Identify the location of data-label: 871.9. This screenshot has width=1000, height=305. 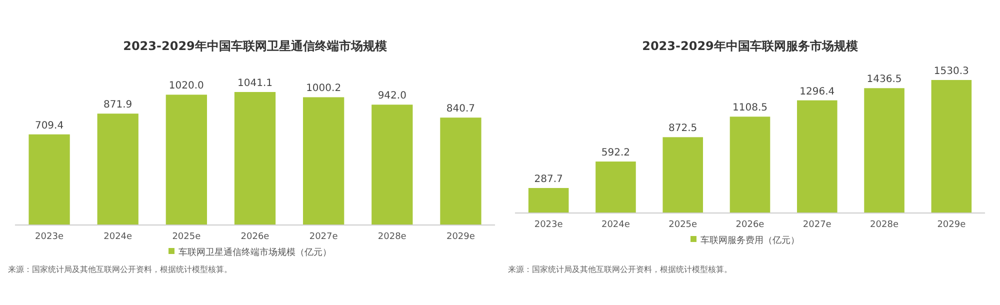
(118, 105).